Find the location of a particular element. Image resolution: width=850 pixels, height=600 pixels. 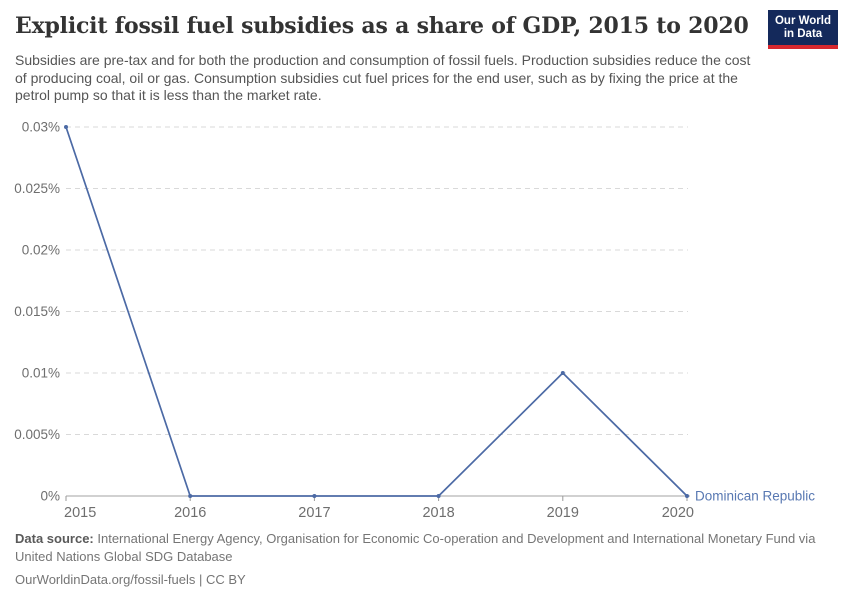

owid-logo-line1: Our World is located at coordinates (802, 20).